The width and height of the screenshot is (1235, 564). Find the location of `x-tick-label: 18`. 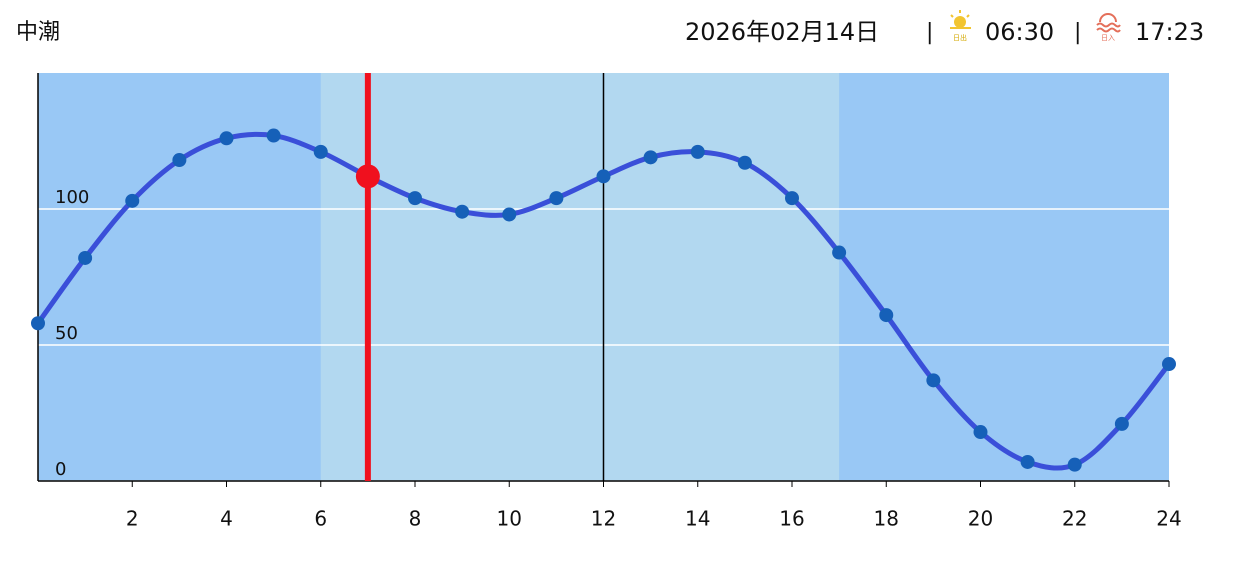

x-tick-label: 18 is located at coordinates (886, 519).